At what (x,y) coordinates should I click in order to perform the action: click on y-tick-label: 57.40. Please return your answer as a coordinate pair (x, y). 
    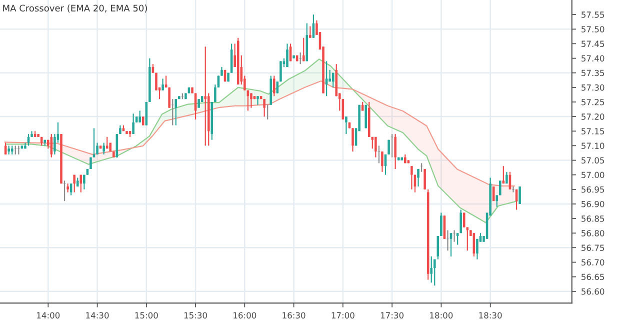
    Looking at the image, I should click on (593, 58).